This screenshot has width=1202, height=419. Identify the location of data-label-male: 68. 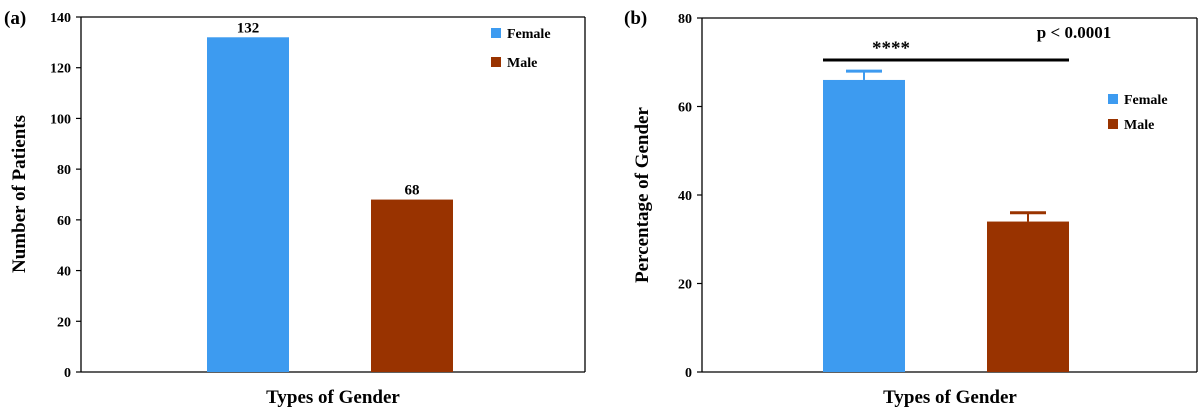
(412, 191).